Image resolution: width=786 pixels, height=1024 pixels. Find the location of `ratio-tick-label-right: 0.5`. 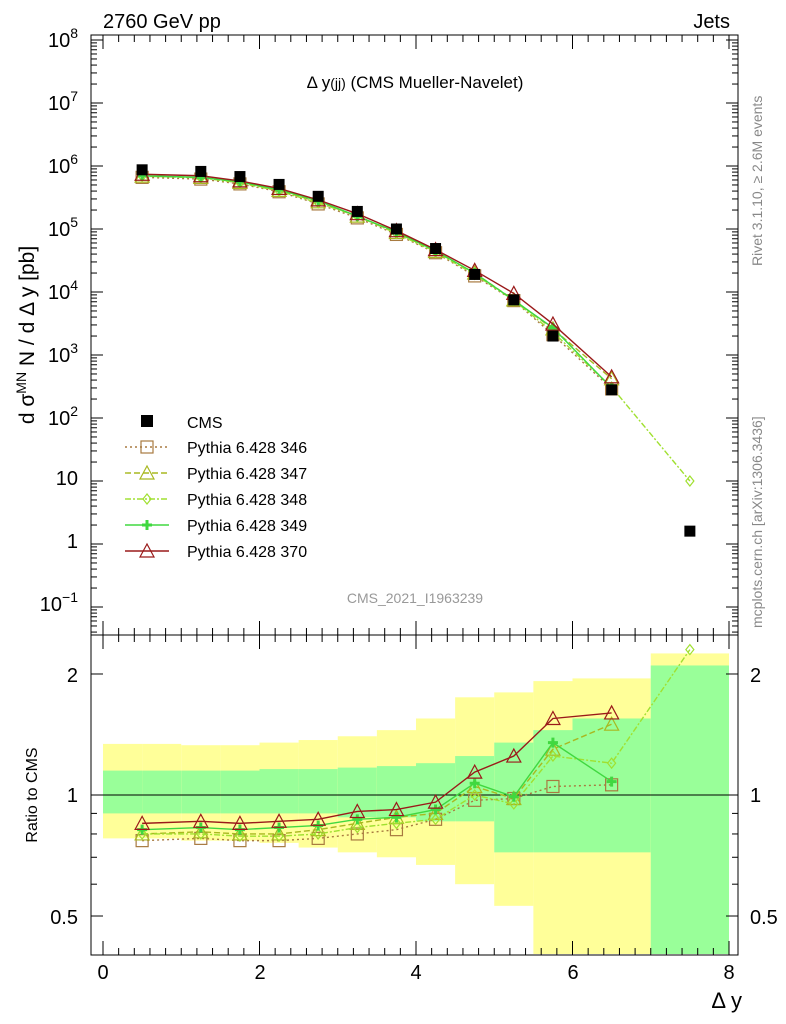

ratio-tick-label-right: 0.5 is located at coordinates (764, 918).